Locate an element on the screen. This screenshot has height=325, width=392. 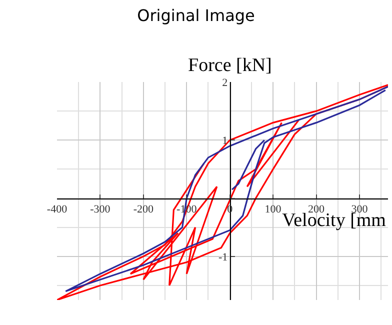
y-tick-label: 1 is located at coordinates (225, 140).